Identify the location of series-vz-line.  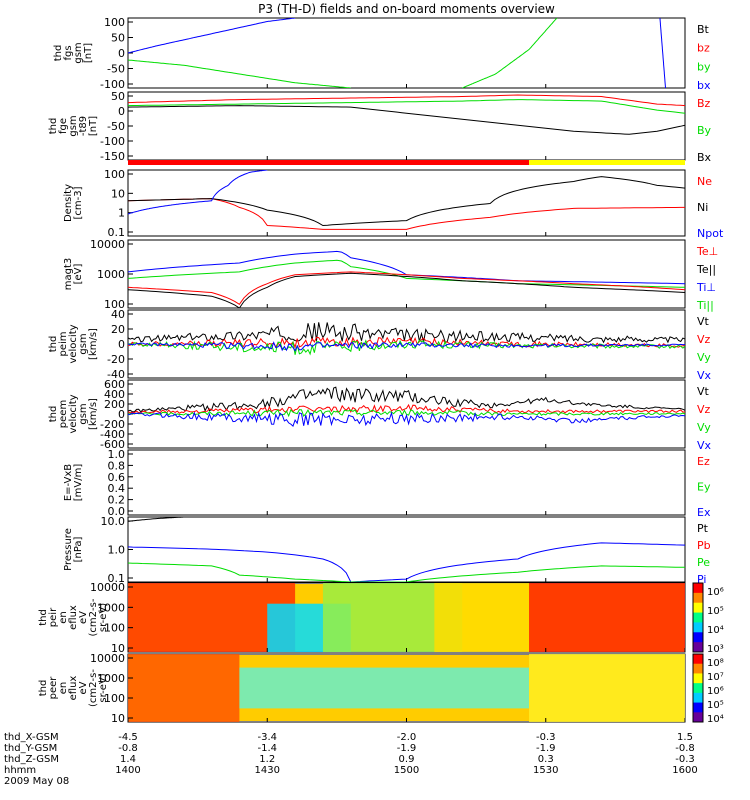
(406, 408).